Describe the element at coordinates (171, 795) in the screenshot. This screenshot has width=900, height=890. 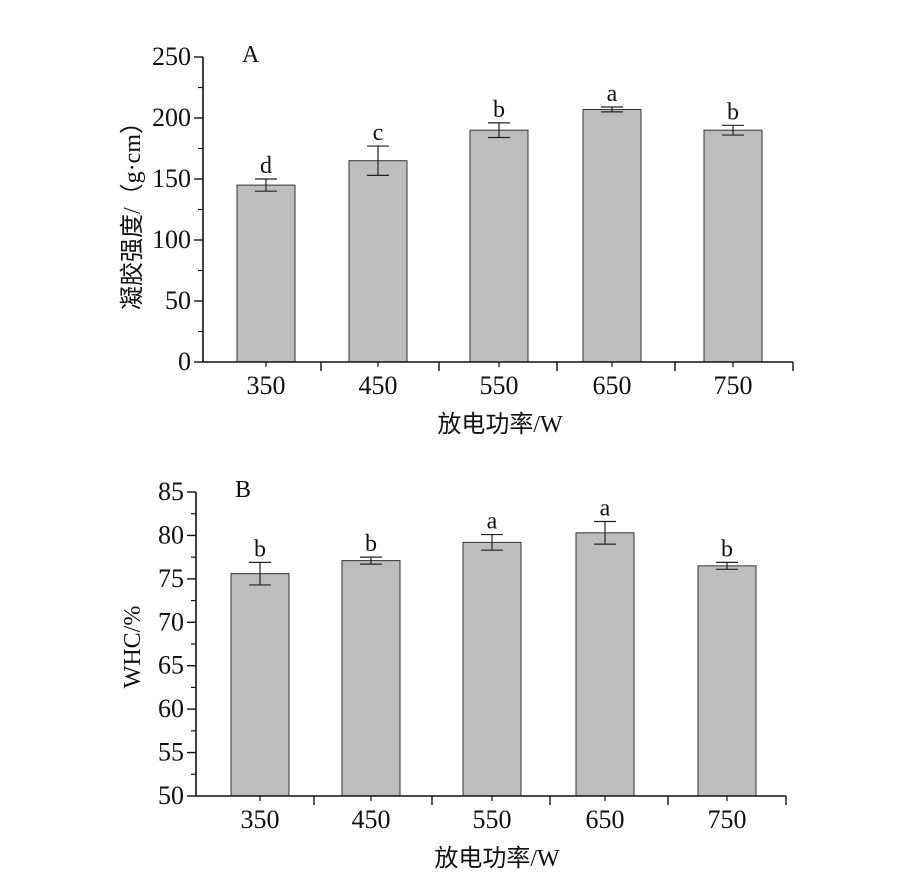
I see `panel-b-y-tick-label: 50` at that location.